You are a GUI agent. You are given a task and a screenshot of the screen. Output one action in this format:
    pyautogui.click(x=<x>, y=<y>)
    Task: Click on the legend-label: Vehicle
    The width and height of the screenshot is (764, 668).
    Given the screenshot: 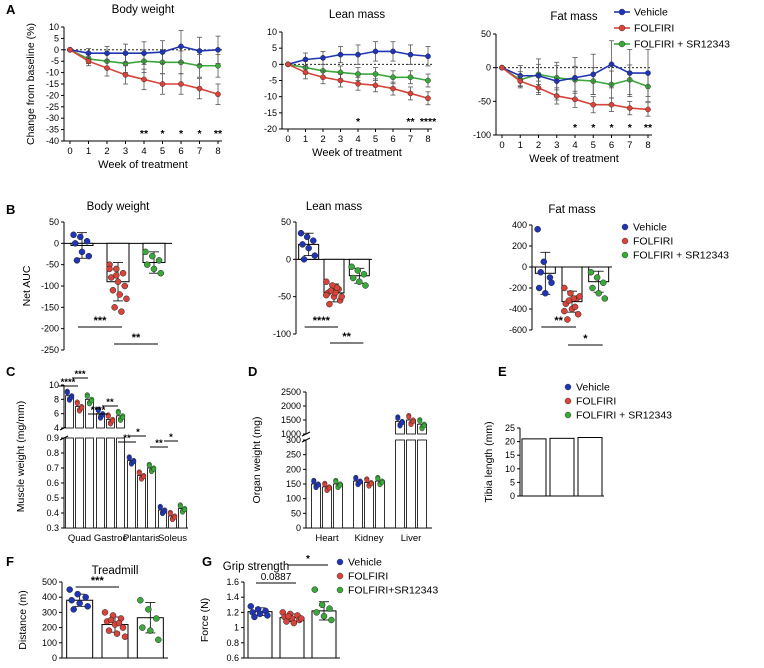 What is the action you would take?
    pyautogui.click(x=651, y=13)
    